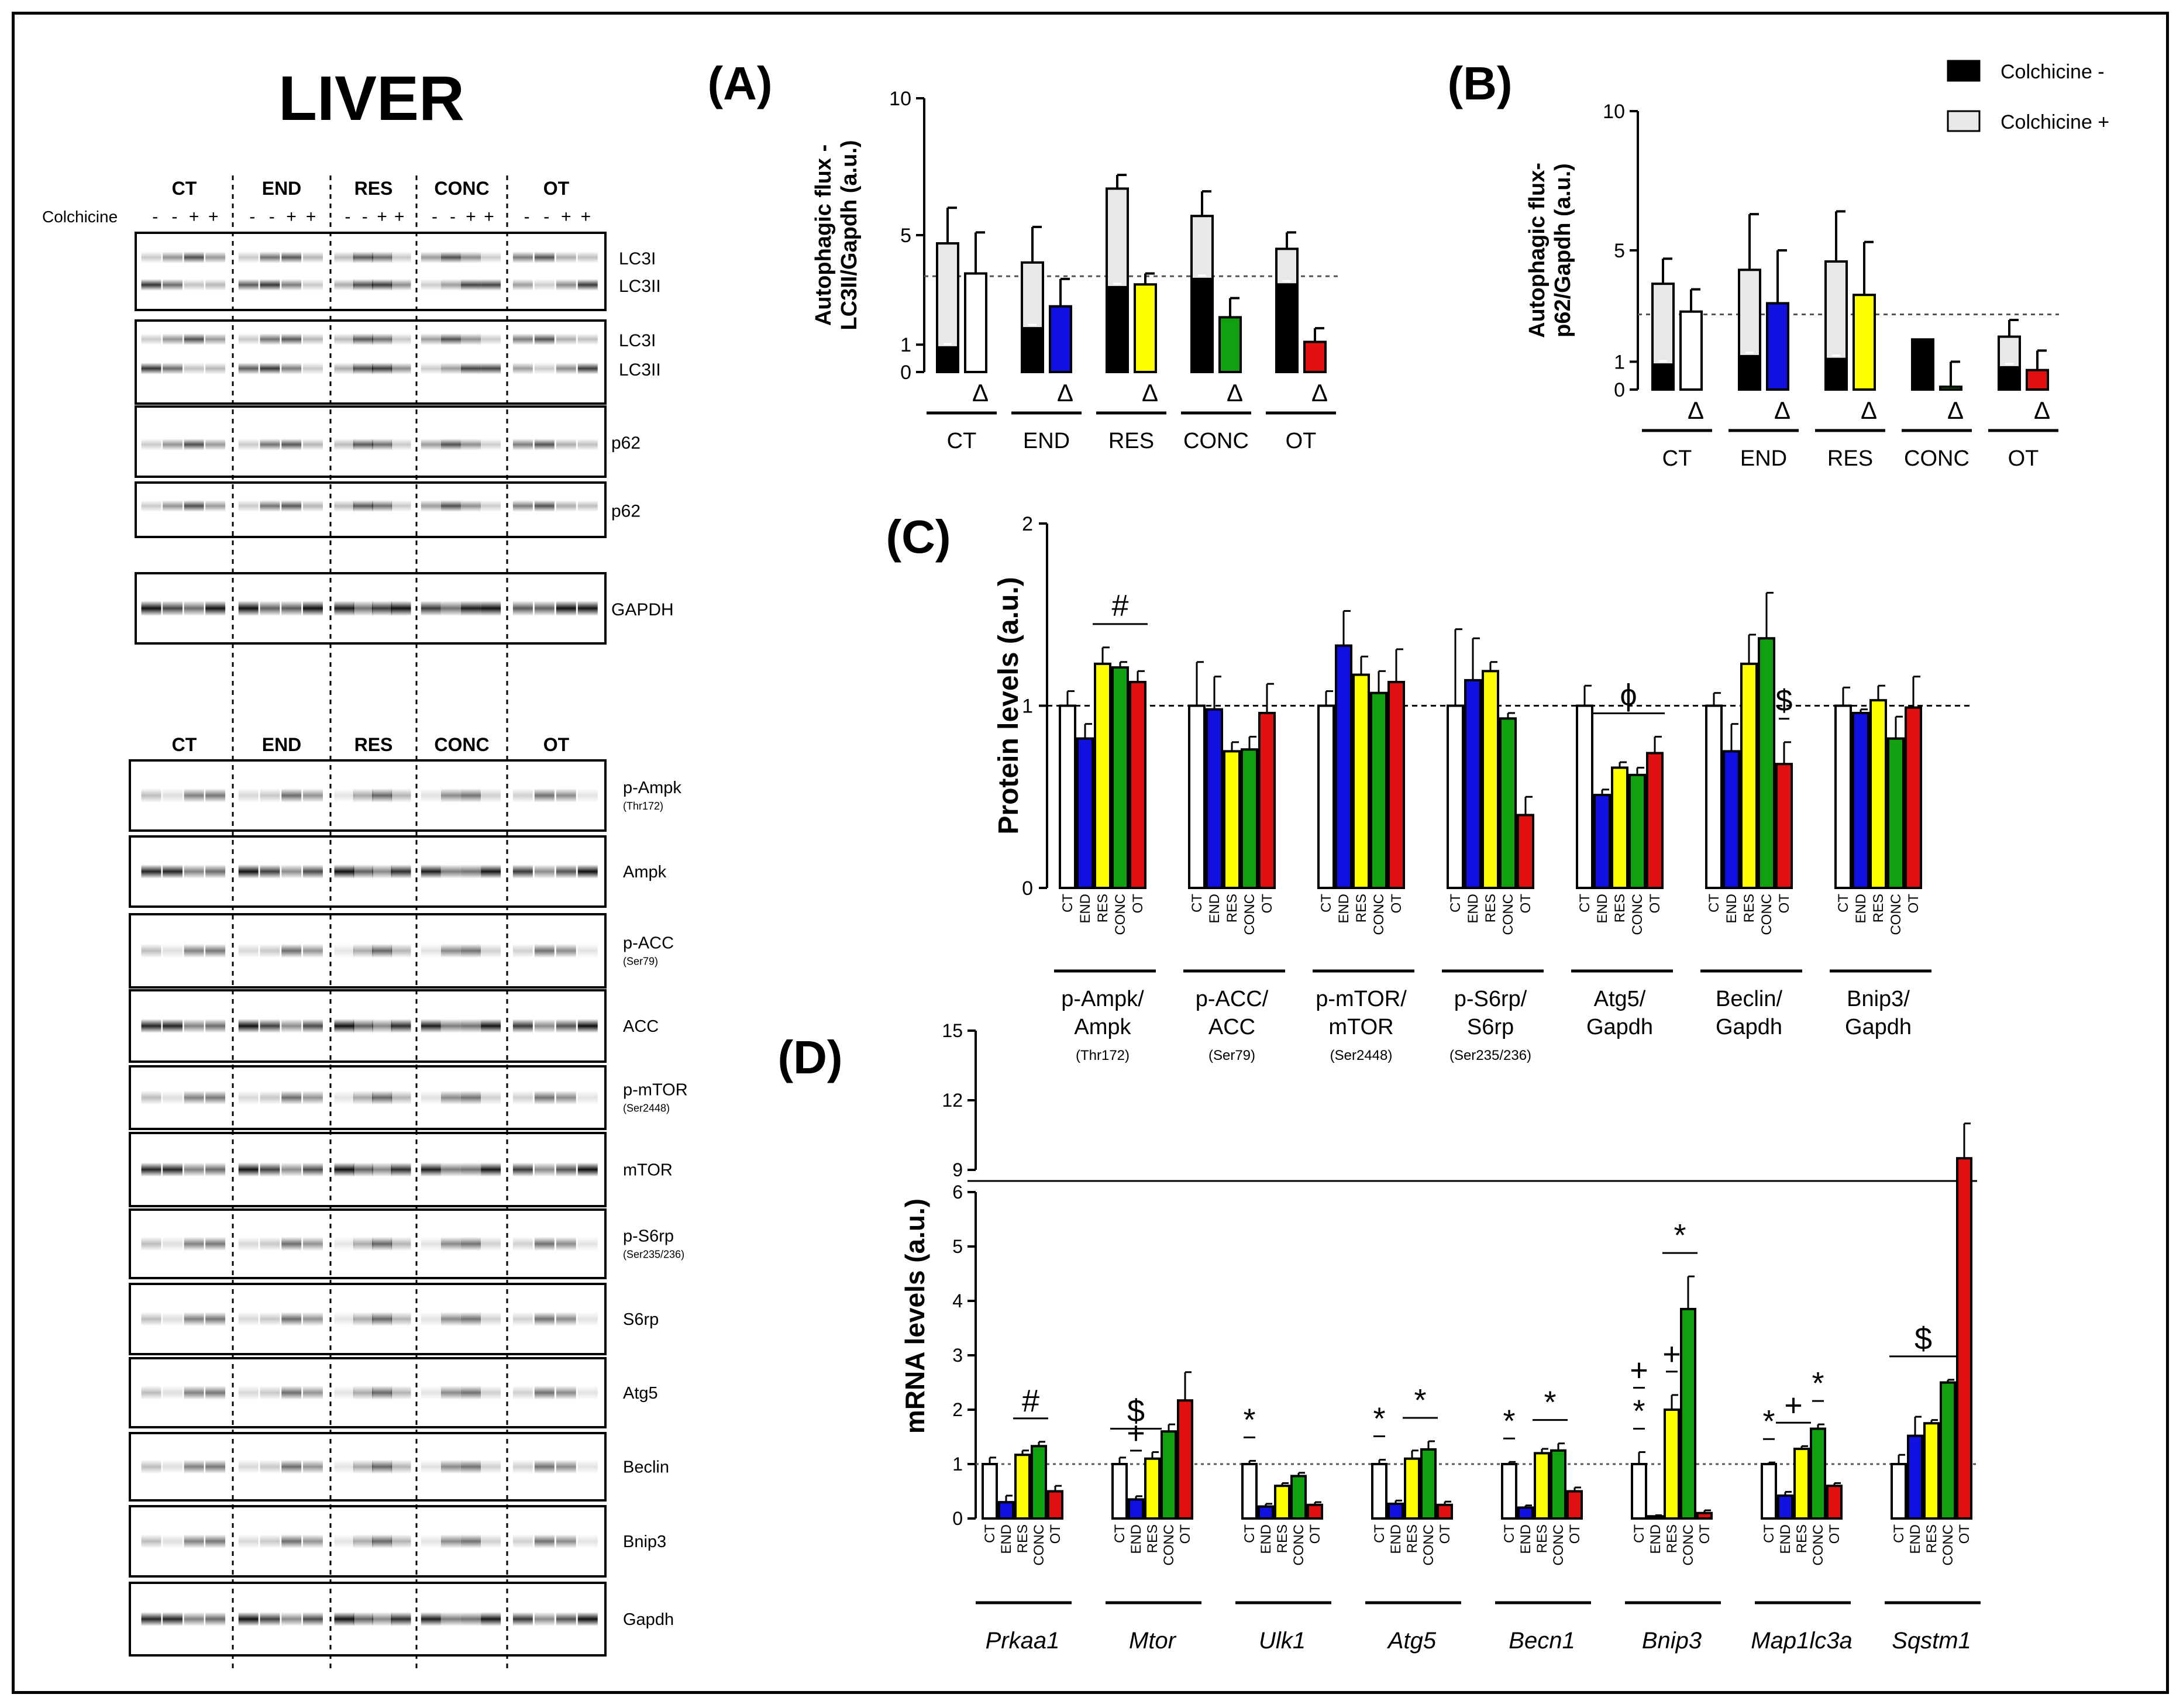 The image size is (2183, 1708). Describe the element at coordinates (1412, 1641) in the screenshot. I see `gene-label: Atg5` at that location.